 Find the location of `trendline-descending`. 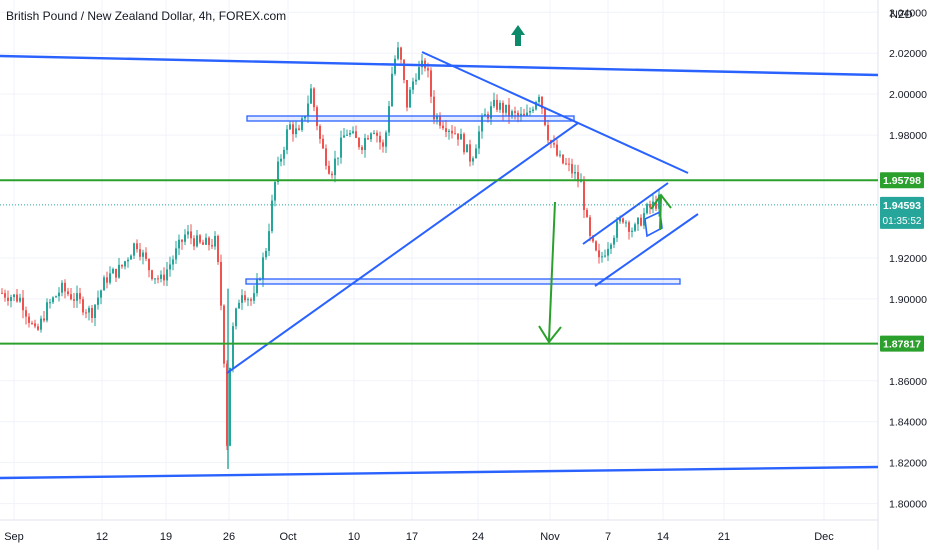

trendline-descending is located at coordinates (555, 112).